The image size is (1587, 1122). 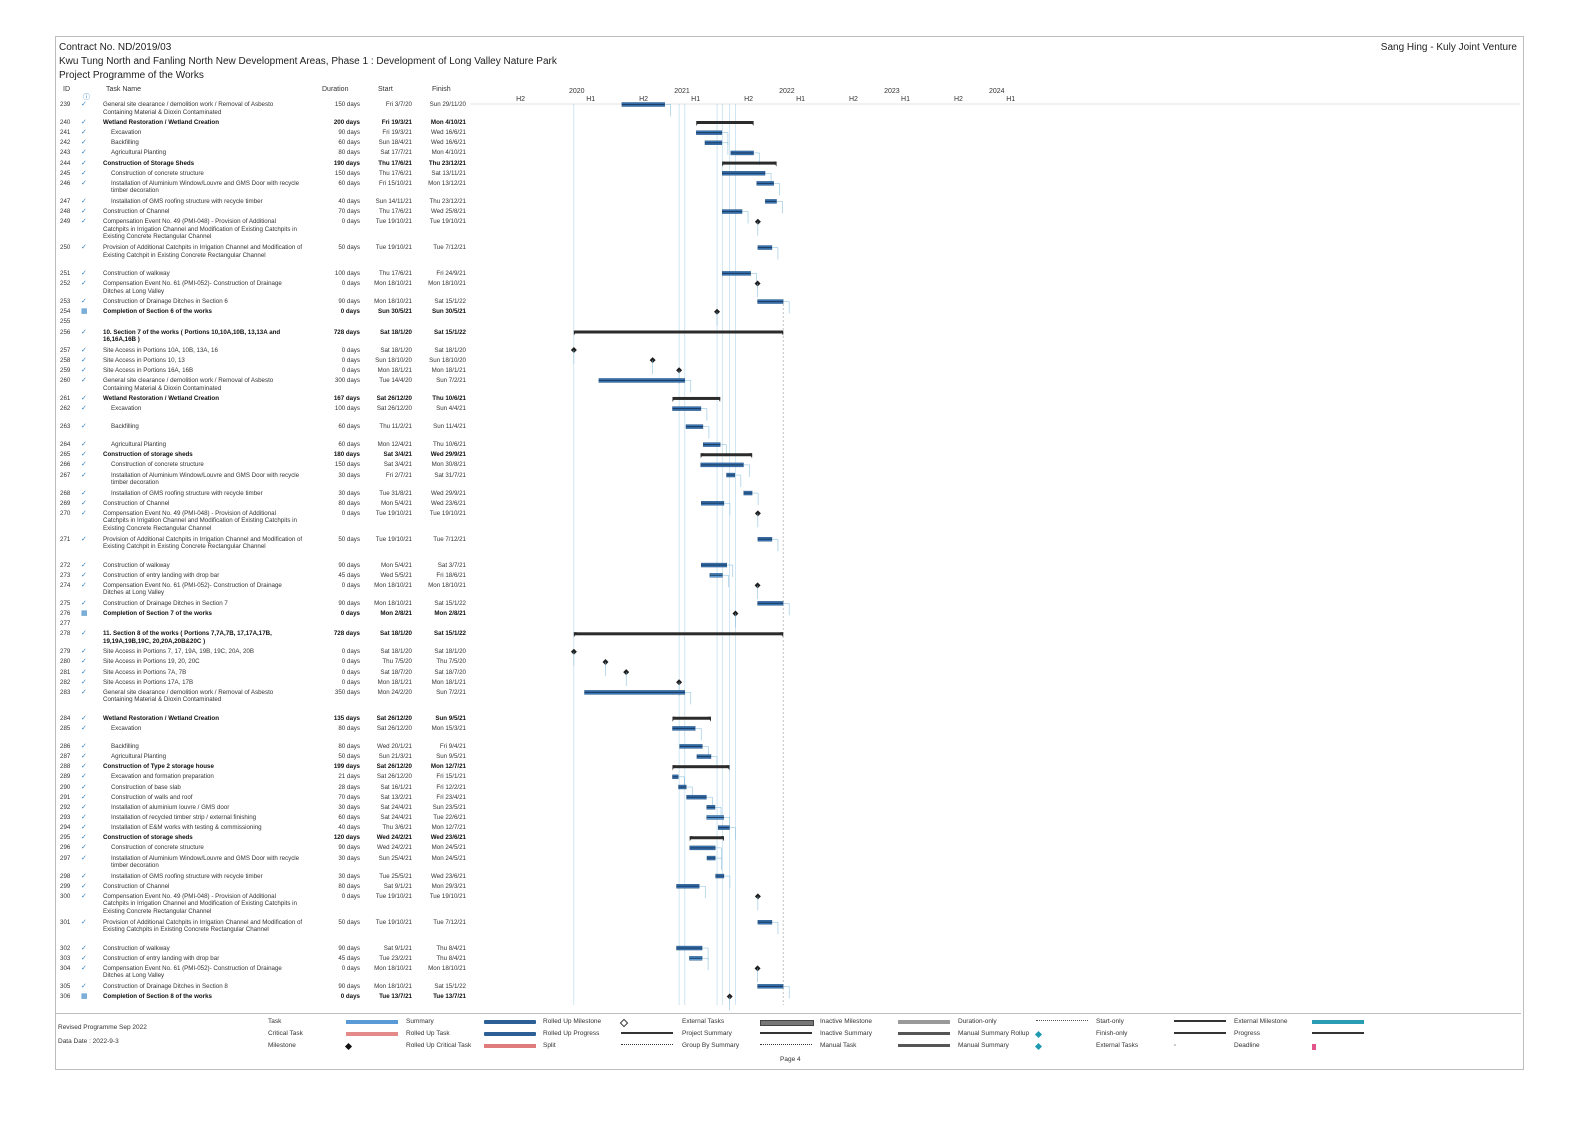 I want to click on task-duration: 50 days, so click(x=349, y=248).